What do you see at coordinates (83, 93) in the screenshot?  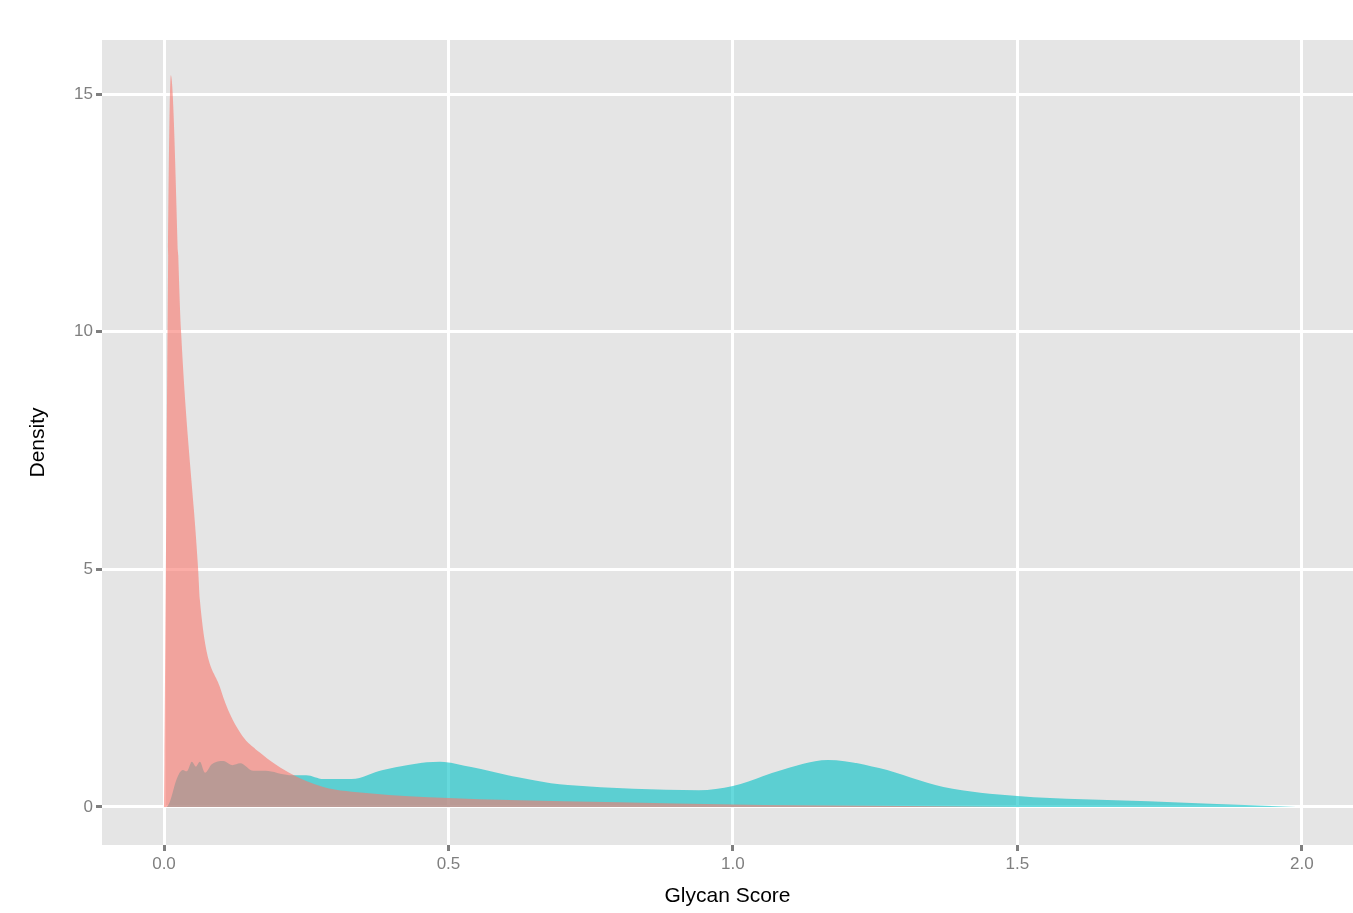 I see `y-tick-label: 15` at bounding box center [83, 93].